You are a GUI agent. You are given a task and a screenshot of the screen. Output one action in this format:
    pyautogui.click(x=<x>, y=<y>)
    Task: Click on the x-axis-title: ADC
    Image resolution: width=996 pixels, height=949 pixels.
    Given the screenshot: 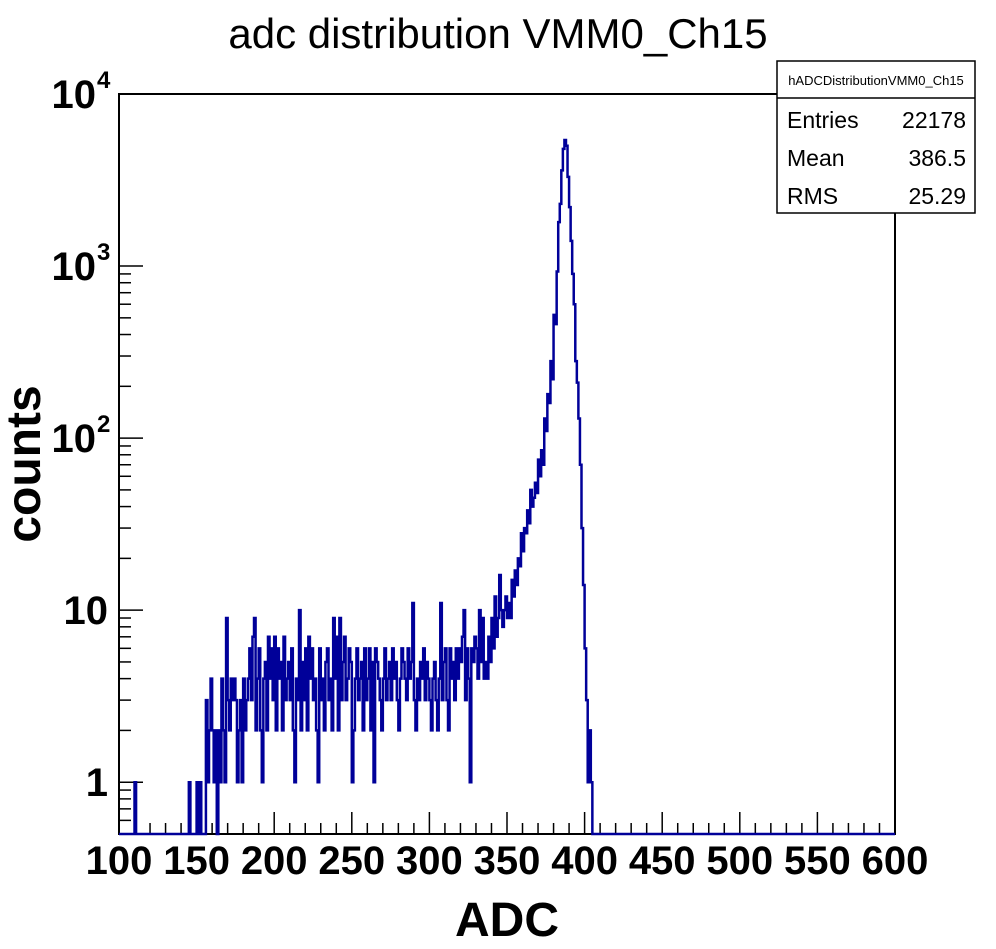 What is the action you would take?
    pyautogui.click(x=507, y=920)
    